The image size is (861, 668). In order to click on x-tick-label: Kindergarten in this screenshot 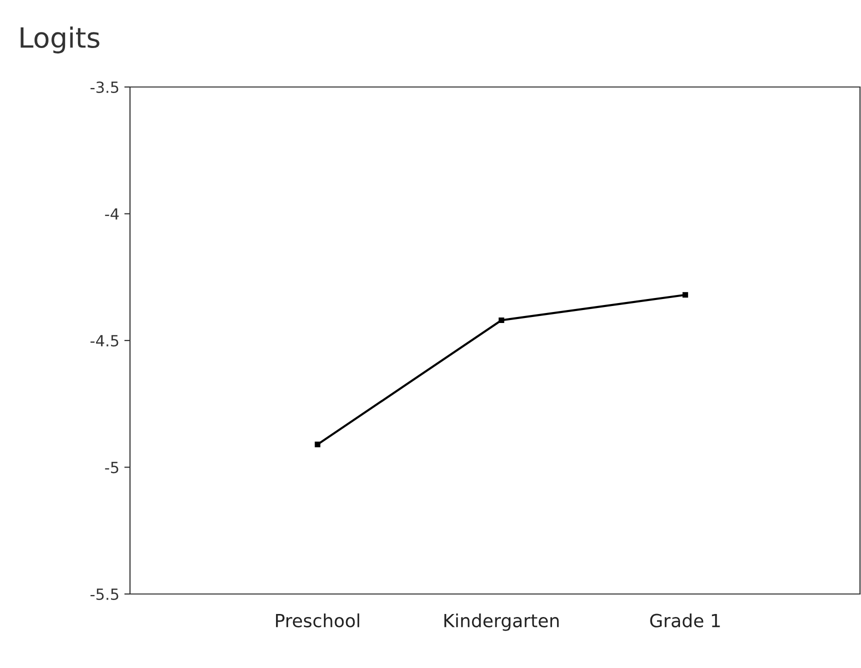, I will do `click(501, 622)`.